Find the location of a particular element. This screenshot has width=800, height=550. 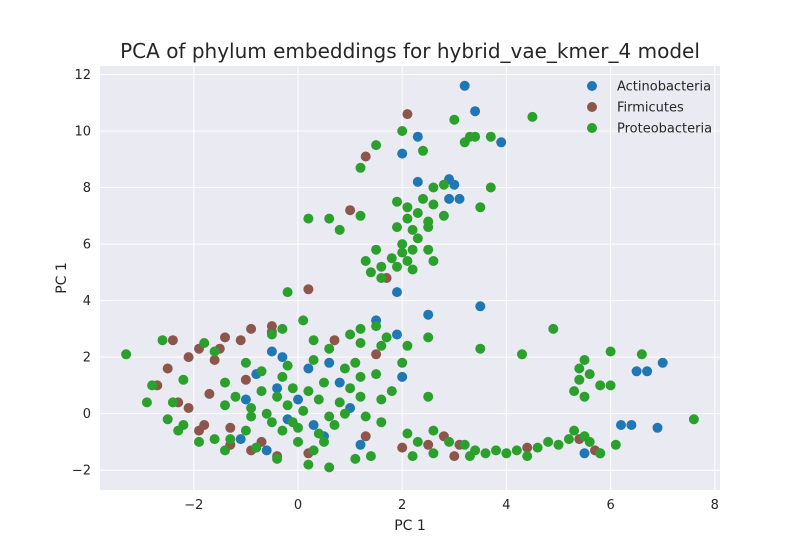

y-tick-label: 2 is located at coordinates (87, 358).